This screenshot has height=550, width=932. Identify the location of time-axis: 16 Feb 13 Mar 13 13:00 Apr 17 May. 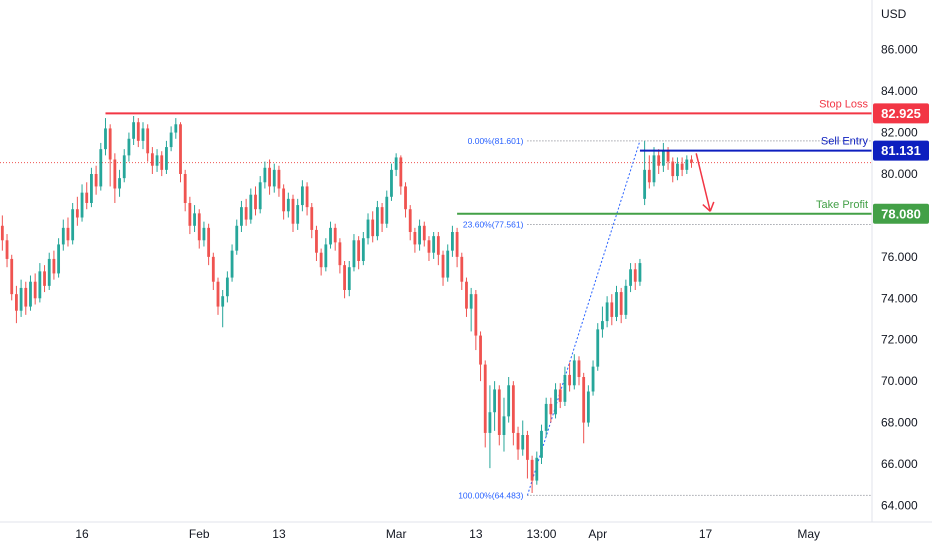
(466, 531).